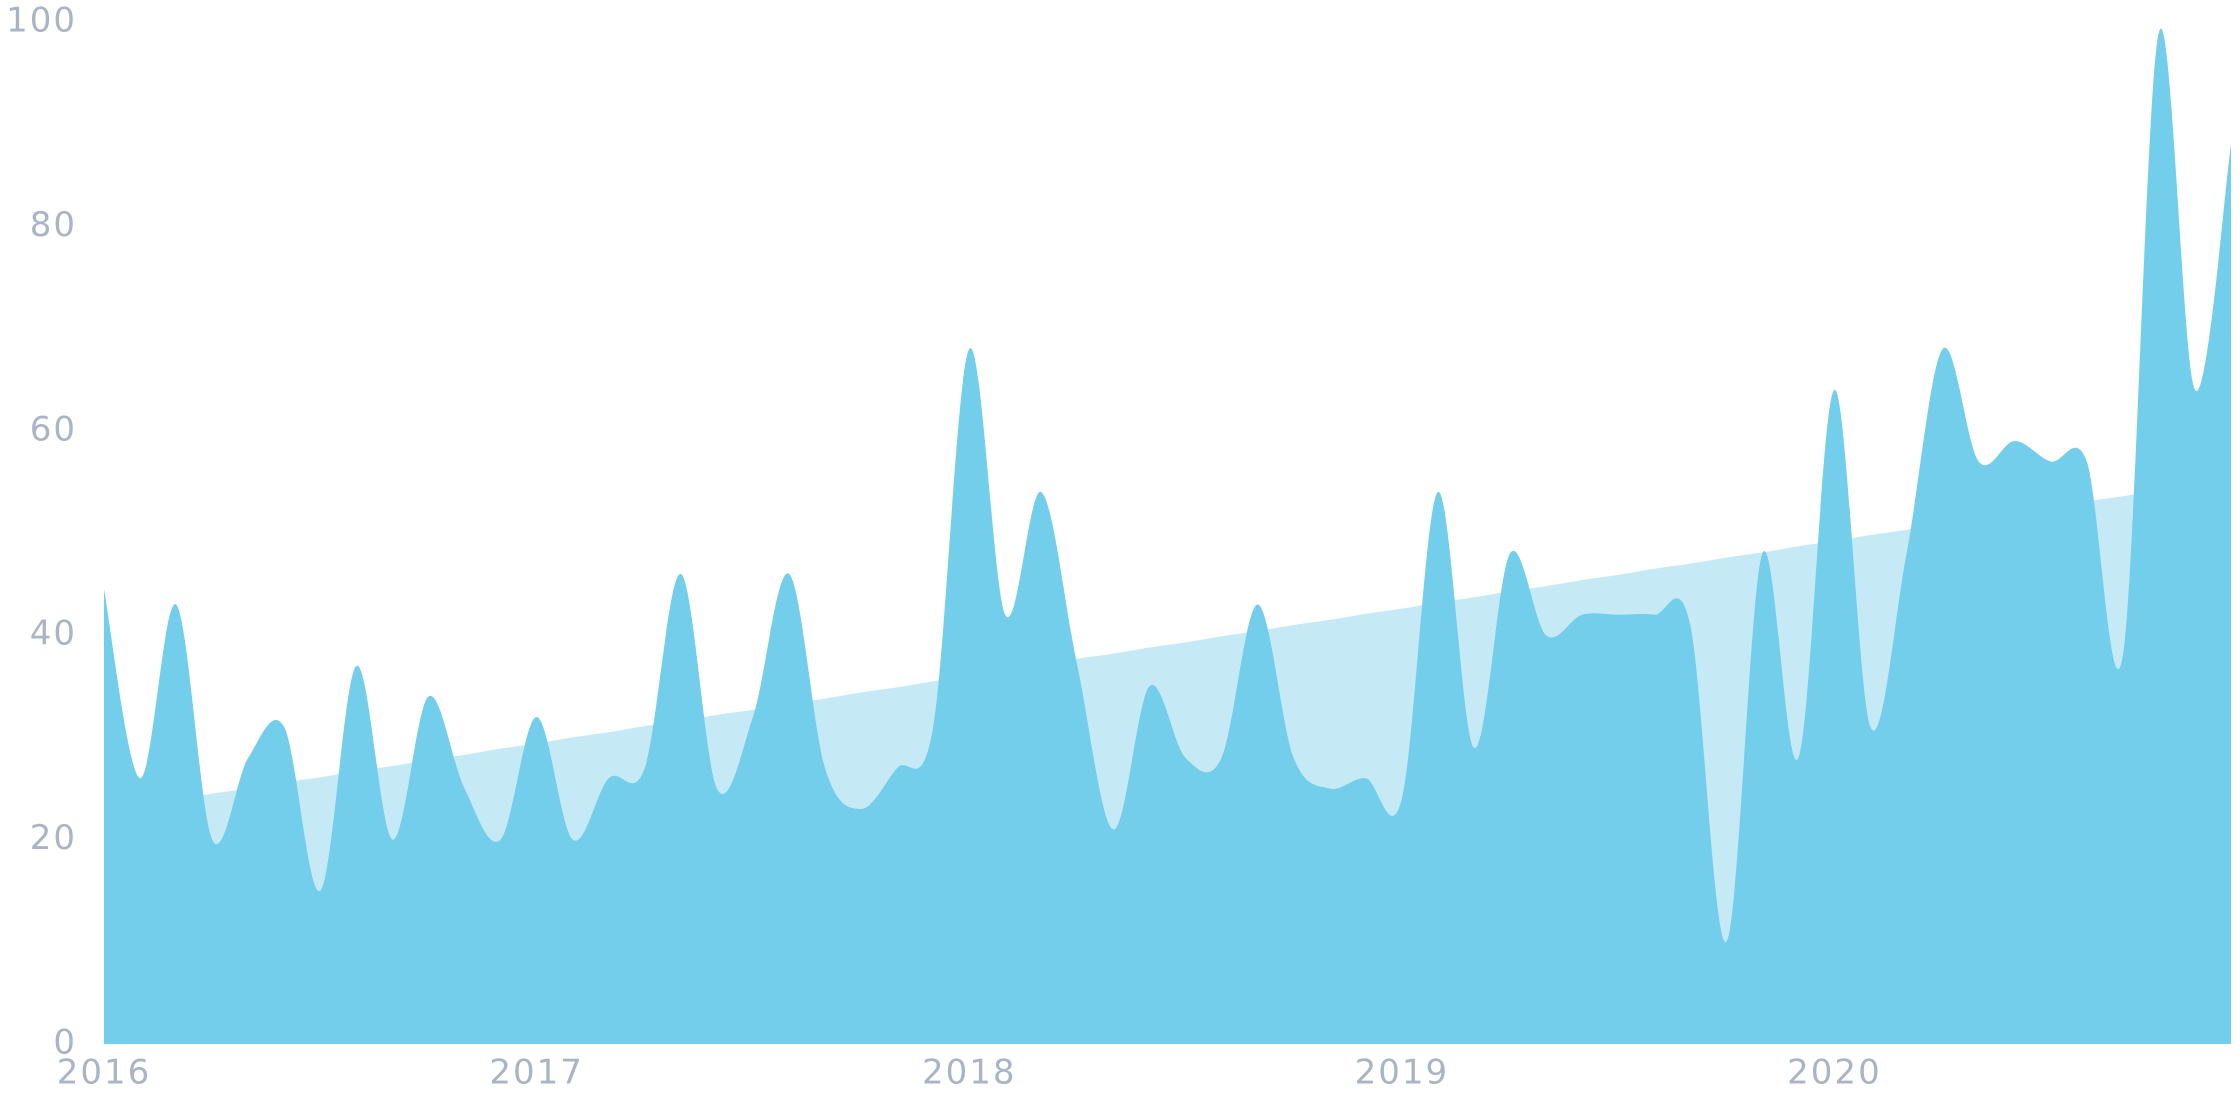  Describe the element at coordinates (1834, 1073) in the screenshot. I see `x-tick-label: 2020` at that location.